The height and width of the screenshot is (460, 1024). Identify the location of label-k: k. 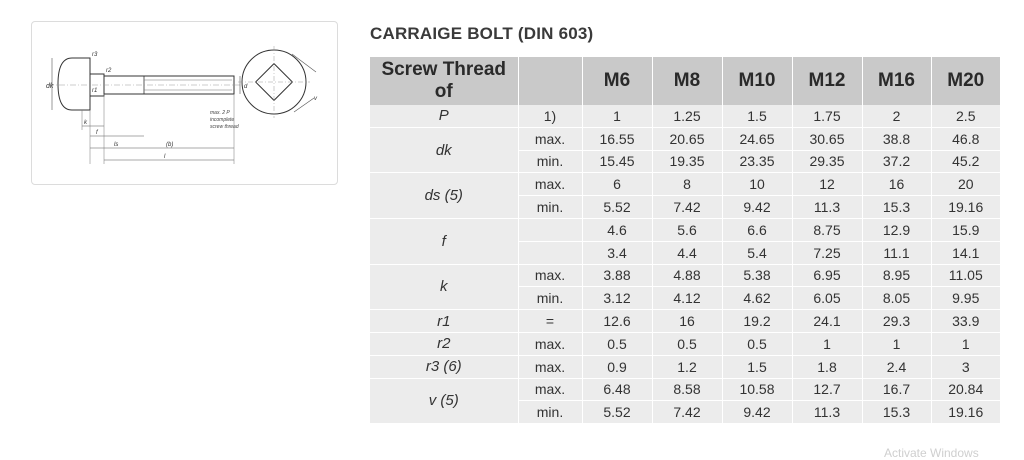
(86, 123).